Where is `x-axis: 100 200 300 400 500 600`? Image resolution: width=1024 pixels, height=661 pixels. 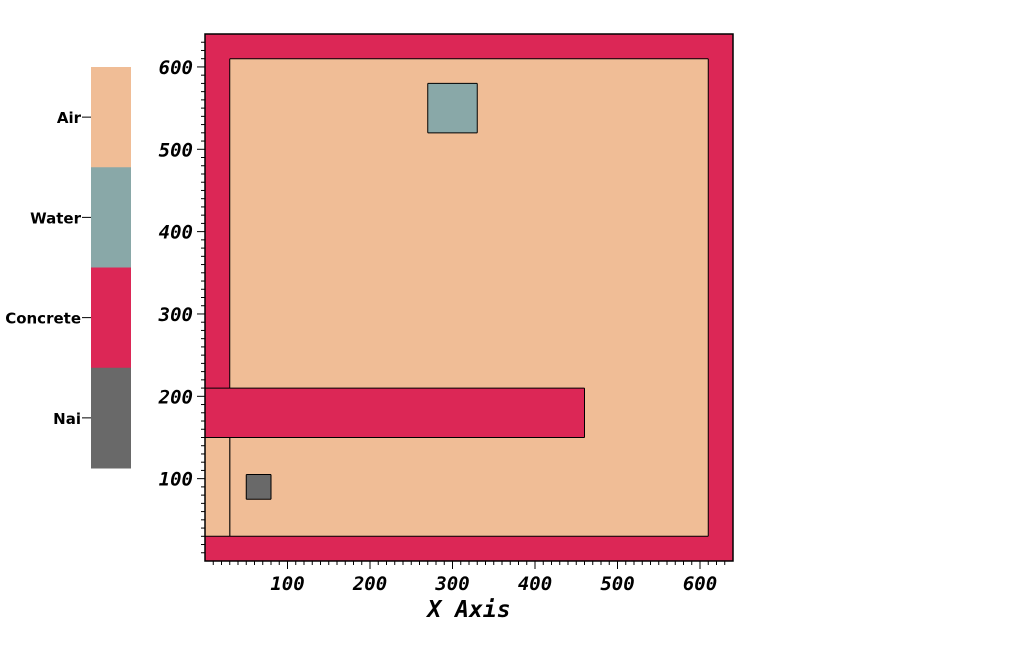
x-axis: 100 200 300 400 500 600 is located at coordinates (469, 578).